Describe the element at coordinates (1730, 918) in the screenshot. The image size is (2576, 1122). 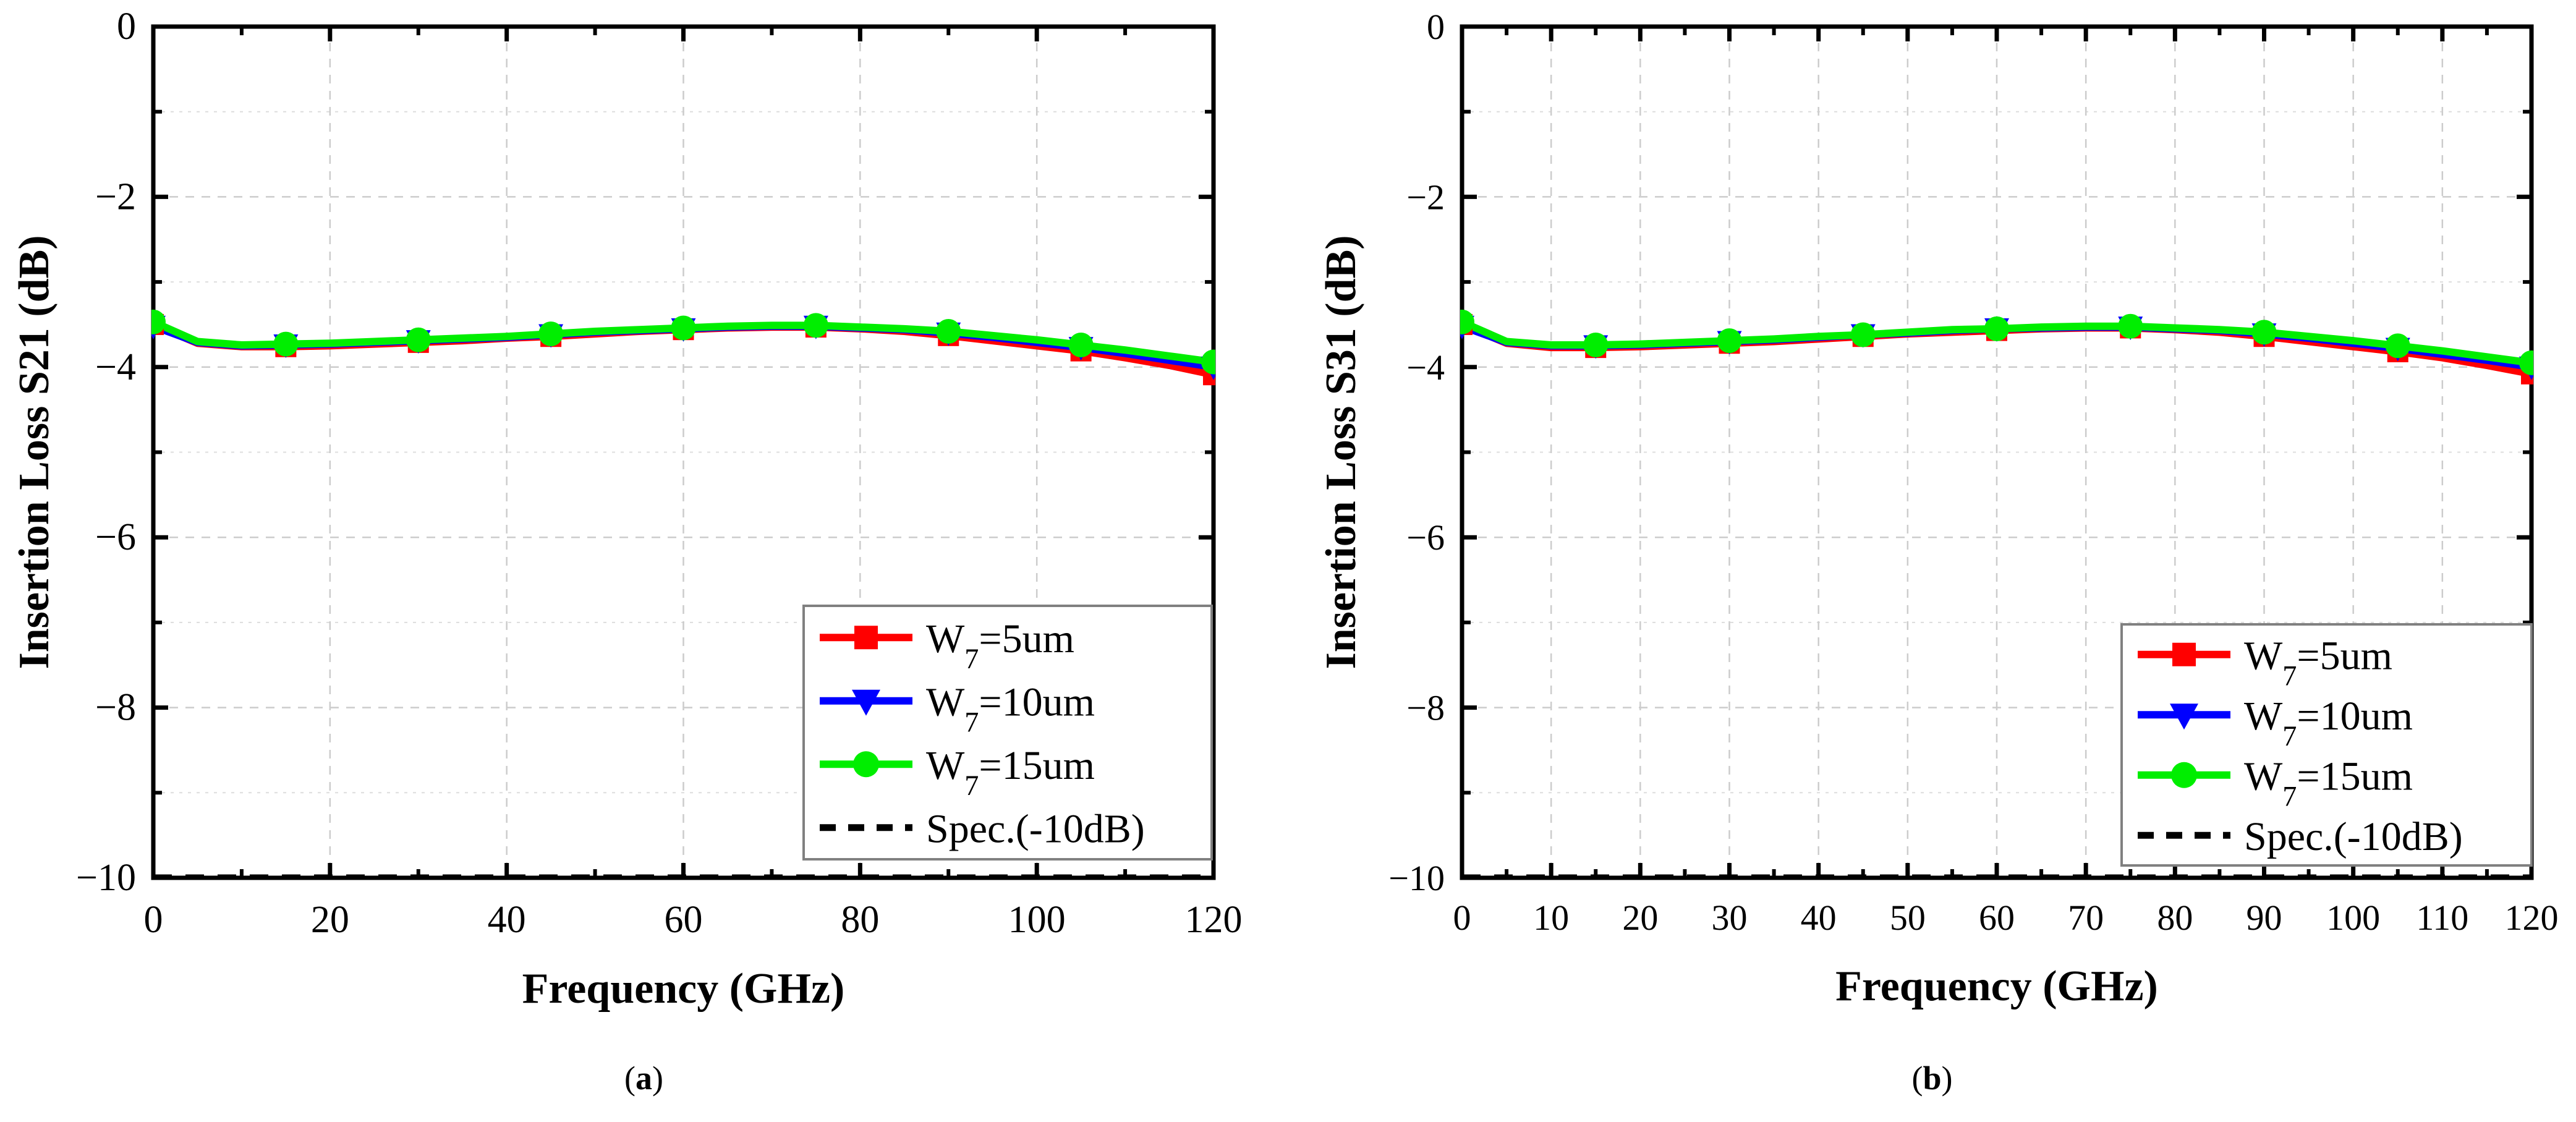
I see `x-tick-label: 30` at that location.